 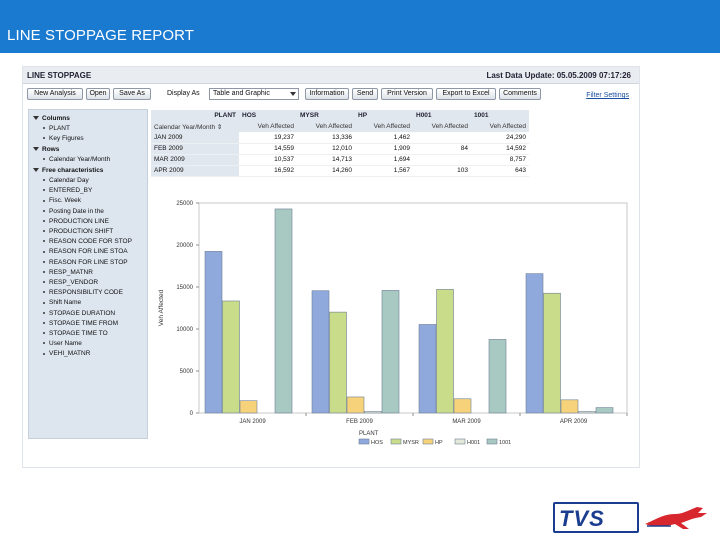 I want to click on table-cell: 19,237, so click(x=268, y=138).